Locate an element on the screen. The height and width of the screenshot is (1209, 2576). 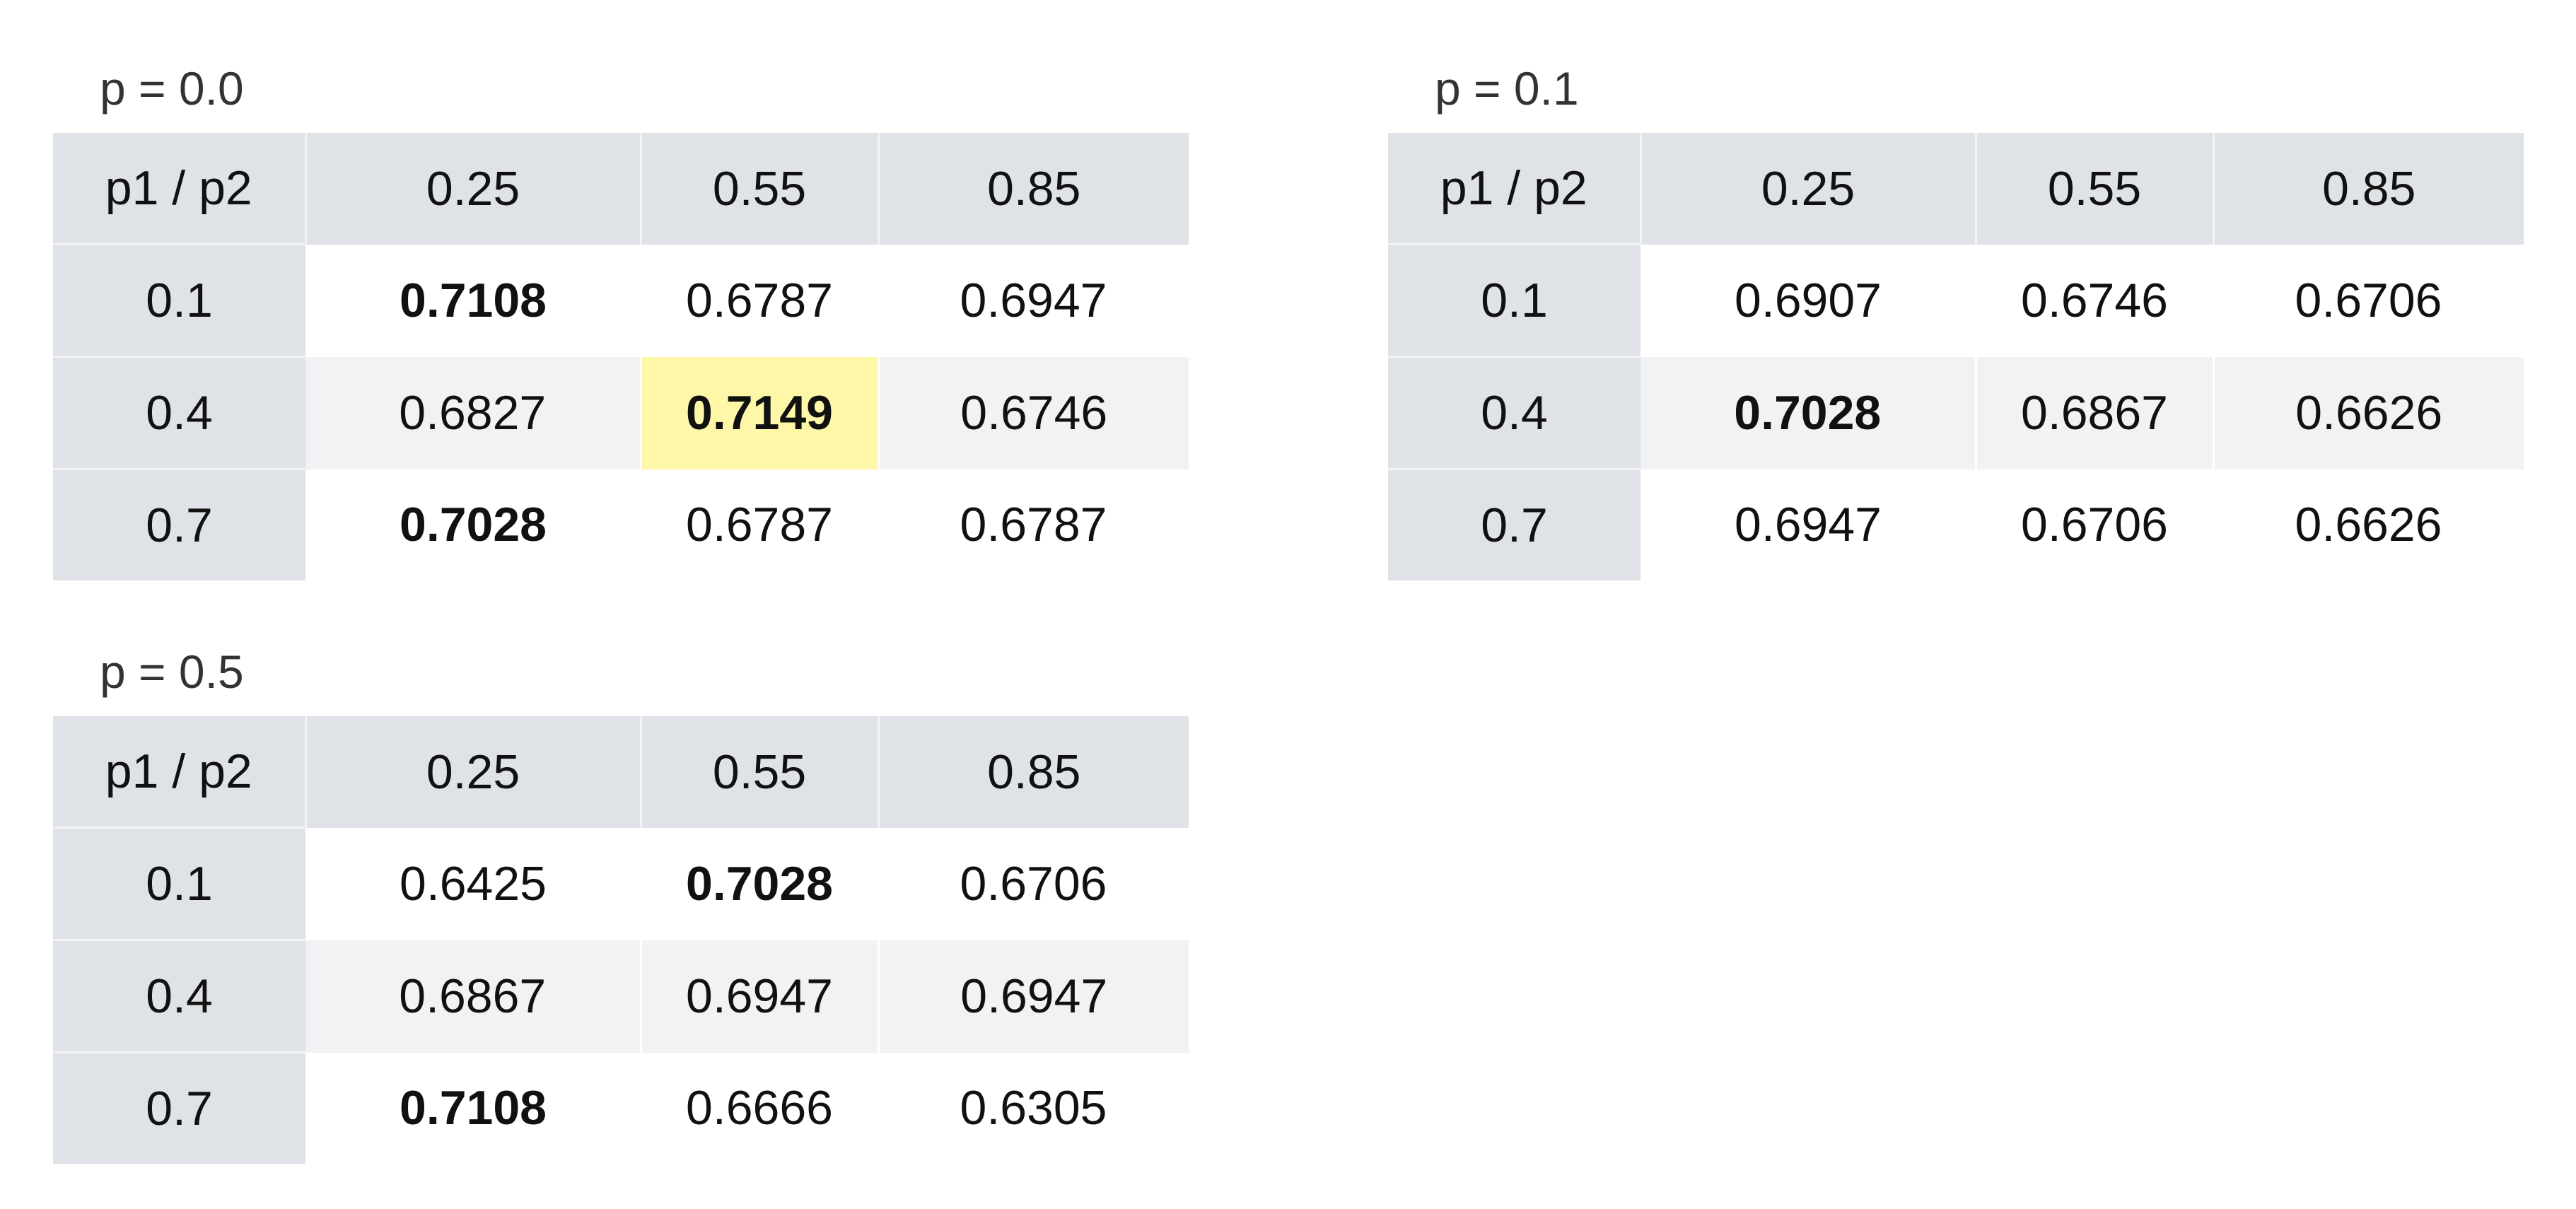
table-row: 0.7 0.6947 0.6706 0.6626 is located at coordinates (1956, 524).